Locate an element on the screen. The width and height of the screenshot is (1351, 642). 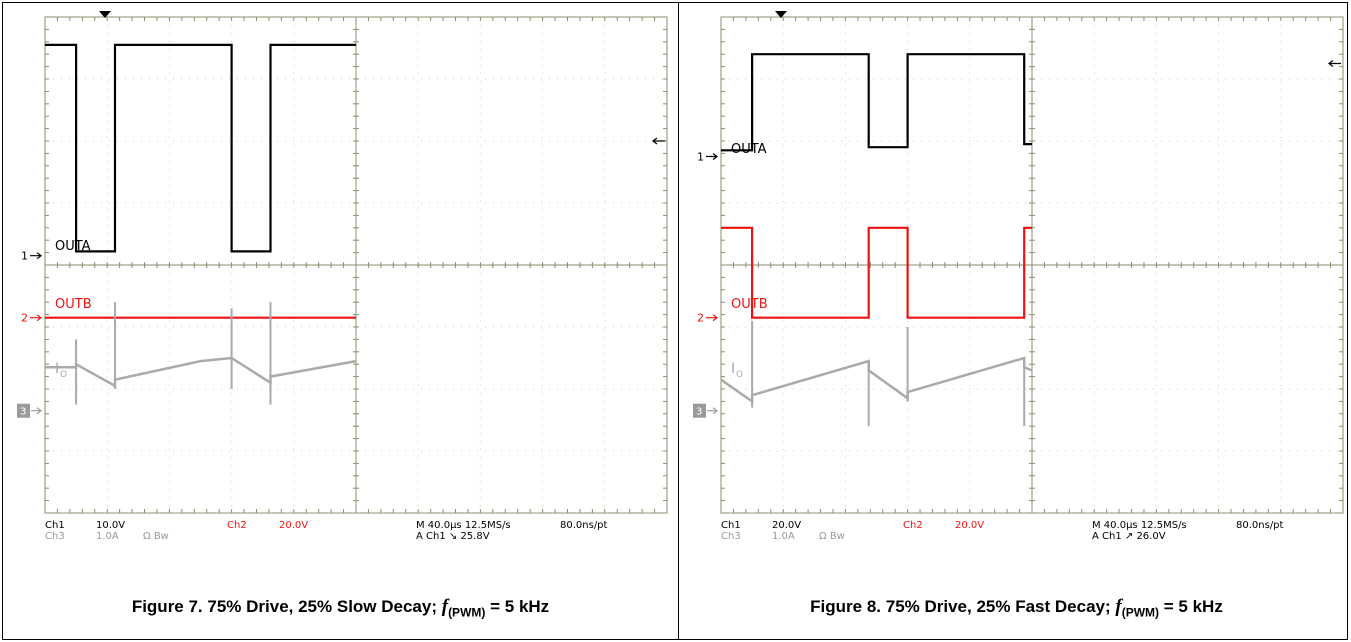
panel-divider is located at coordinates (678, 321).